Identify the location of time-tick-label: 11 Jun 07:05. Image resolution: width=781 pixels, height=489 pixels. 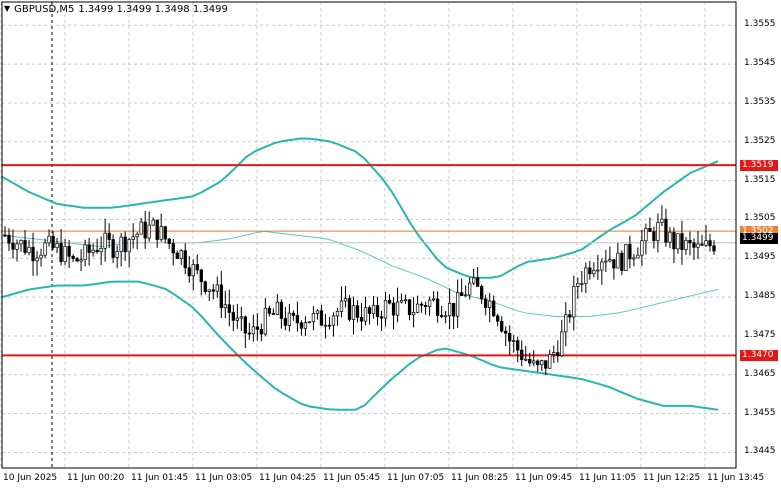
(416, 478).